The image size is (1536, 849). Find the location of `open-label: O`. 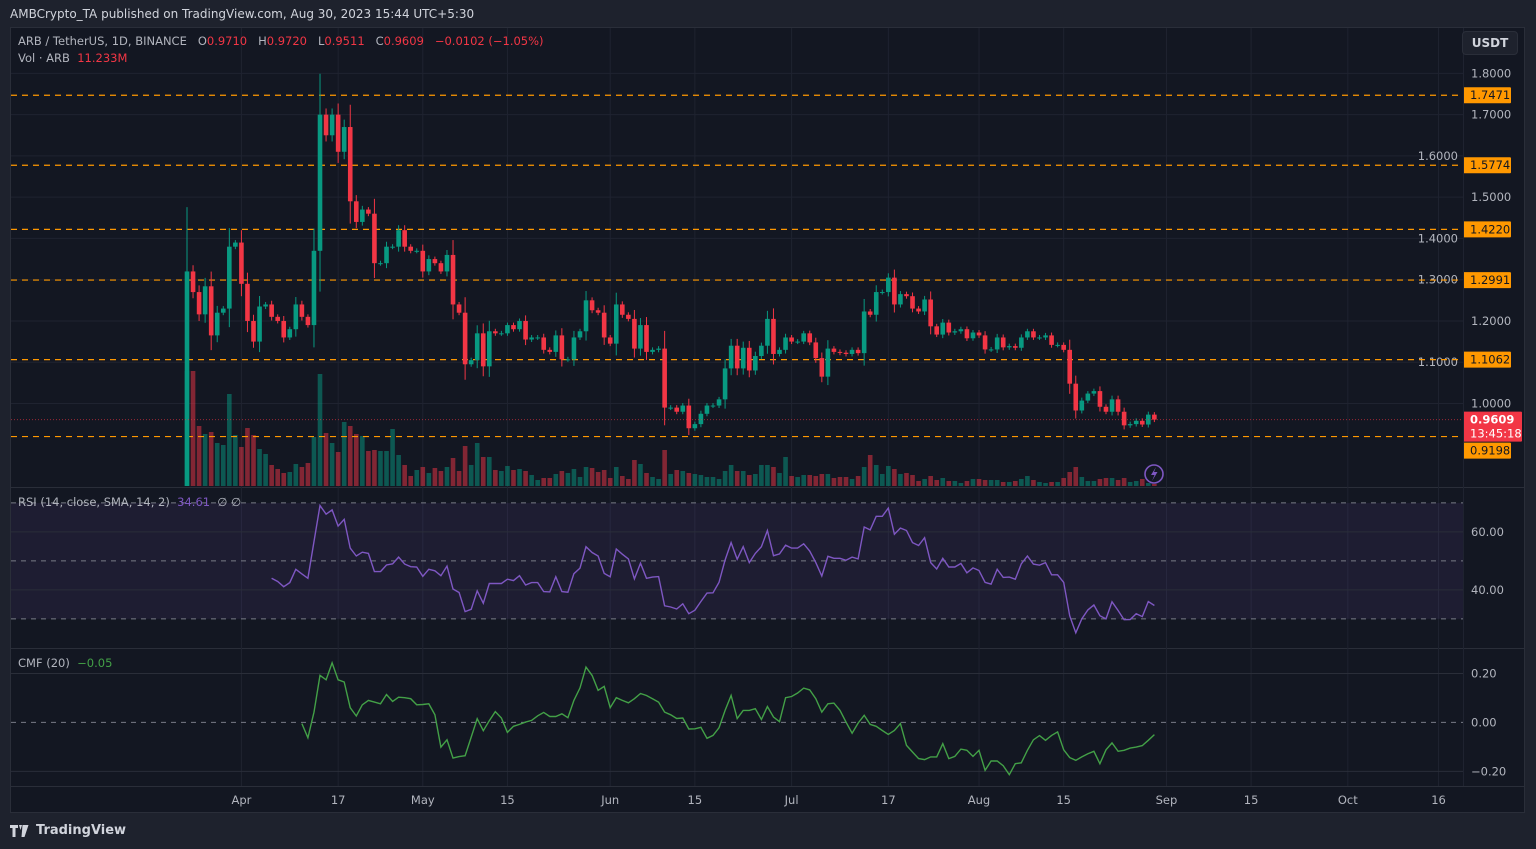

open-label: O is located at coordinates (202, 41).